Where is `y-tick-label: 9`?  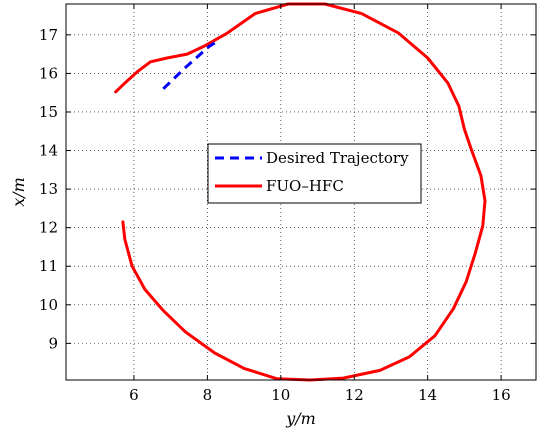 y-tick-label: 9 is located at coordinates (53, 343).